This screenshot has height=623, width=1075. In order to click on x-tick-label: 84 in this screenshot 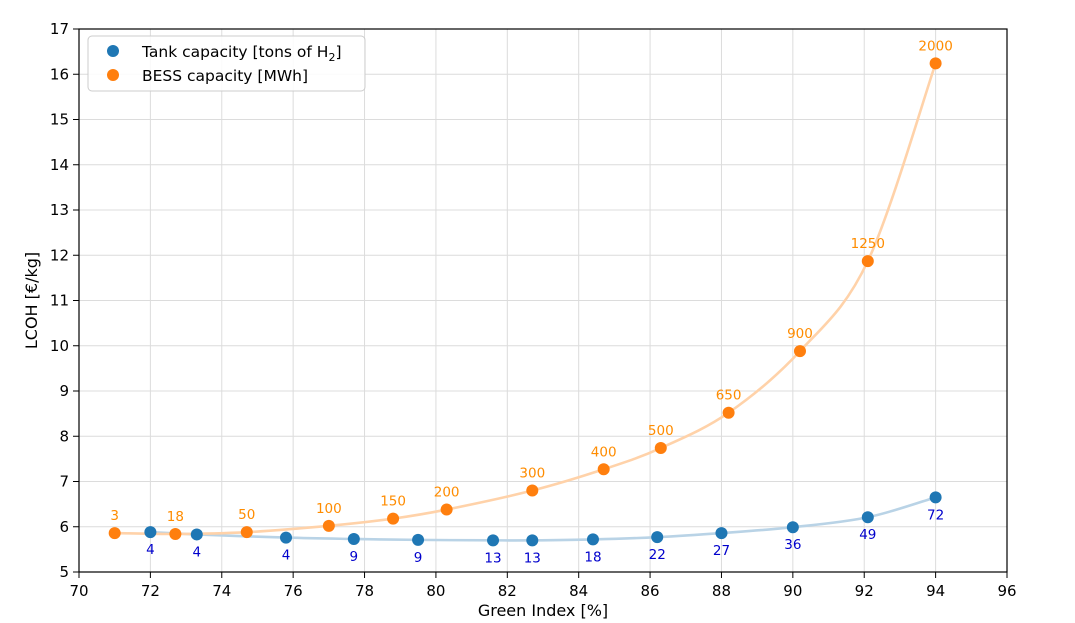, I will do `click(578, 591)`.